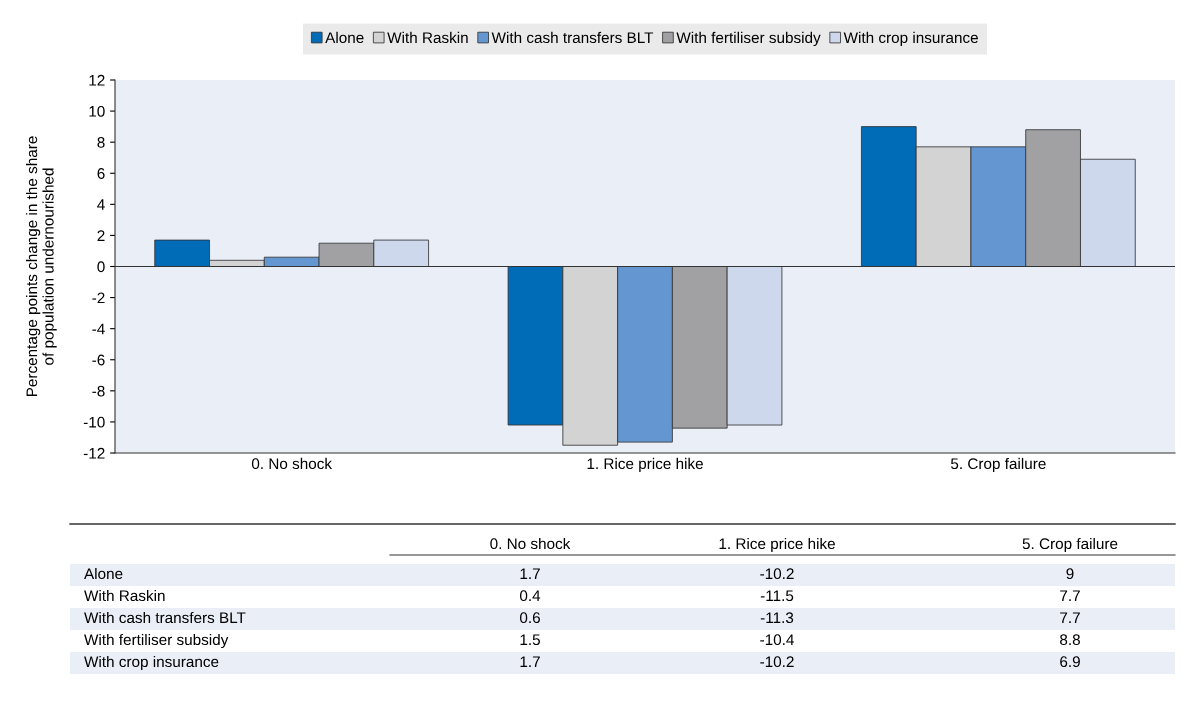 Image resolution: width=1190 pixels, height=701 pixels. I want to click on x-tick-label: 5. Crop failure, so click(998, 465).